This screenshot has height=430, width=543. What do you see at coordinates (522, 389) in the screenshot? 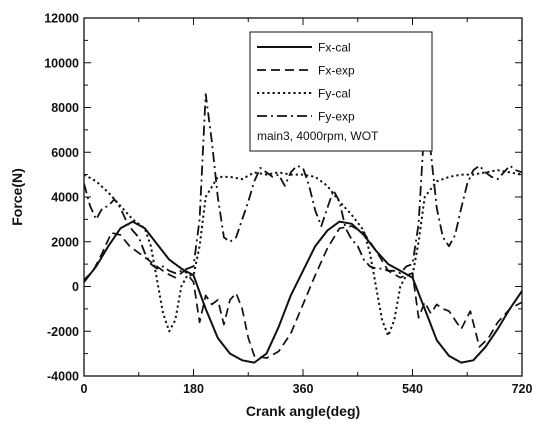
I see `x-tick-label: 720` at bounding box center [522, 389].